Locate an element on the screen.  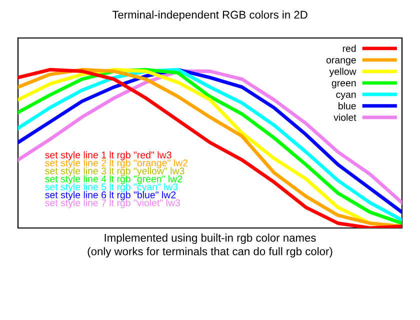
x-axis-title: Implemented using built-in rgb color names (only works for terminals that can do full rgb color) is located at coordinates (210, 246).